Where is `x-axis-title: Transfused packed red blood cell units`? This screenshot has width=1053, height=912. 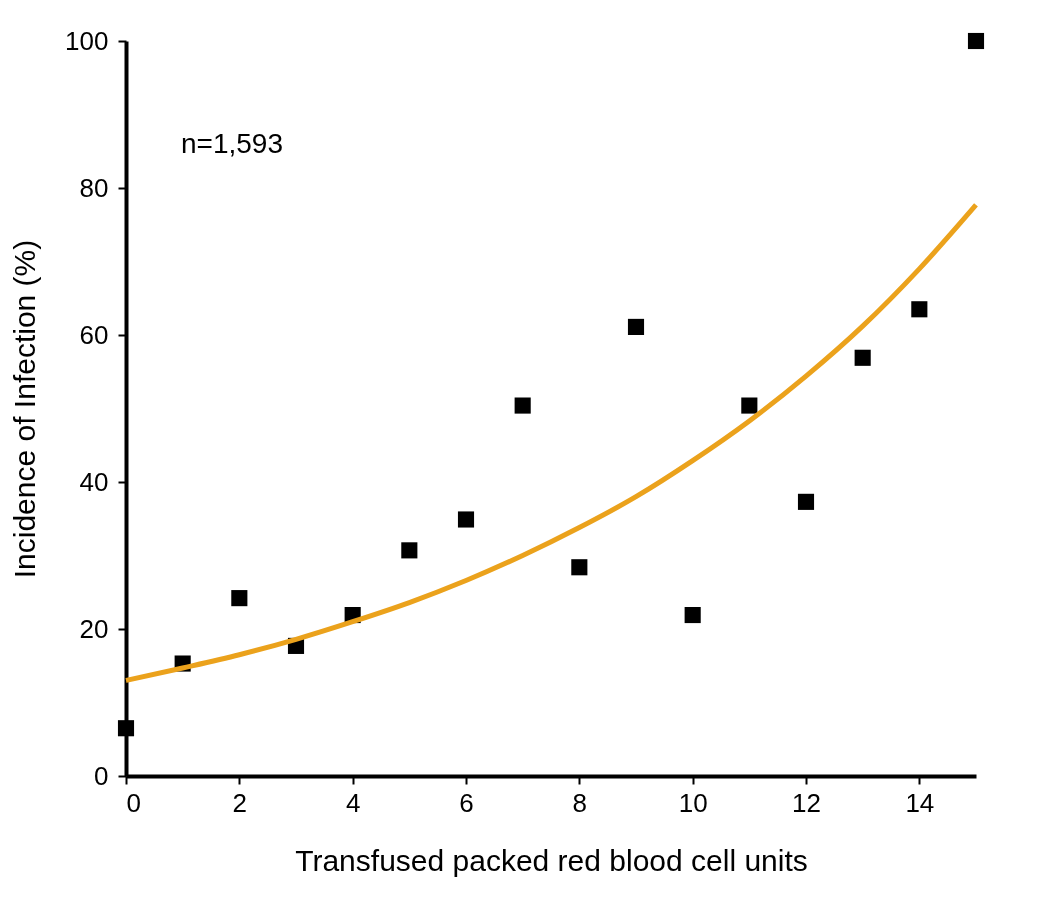 x-axis-title: Transfused packed red blood cell units is located at coordinates (551, 860).